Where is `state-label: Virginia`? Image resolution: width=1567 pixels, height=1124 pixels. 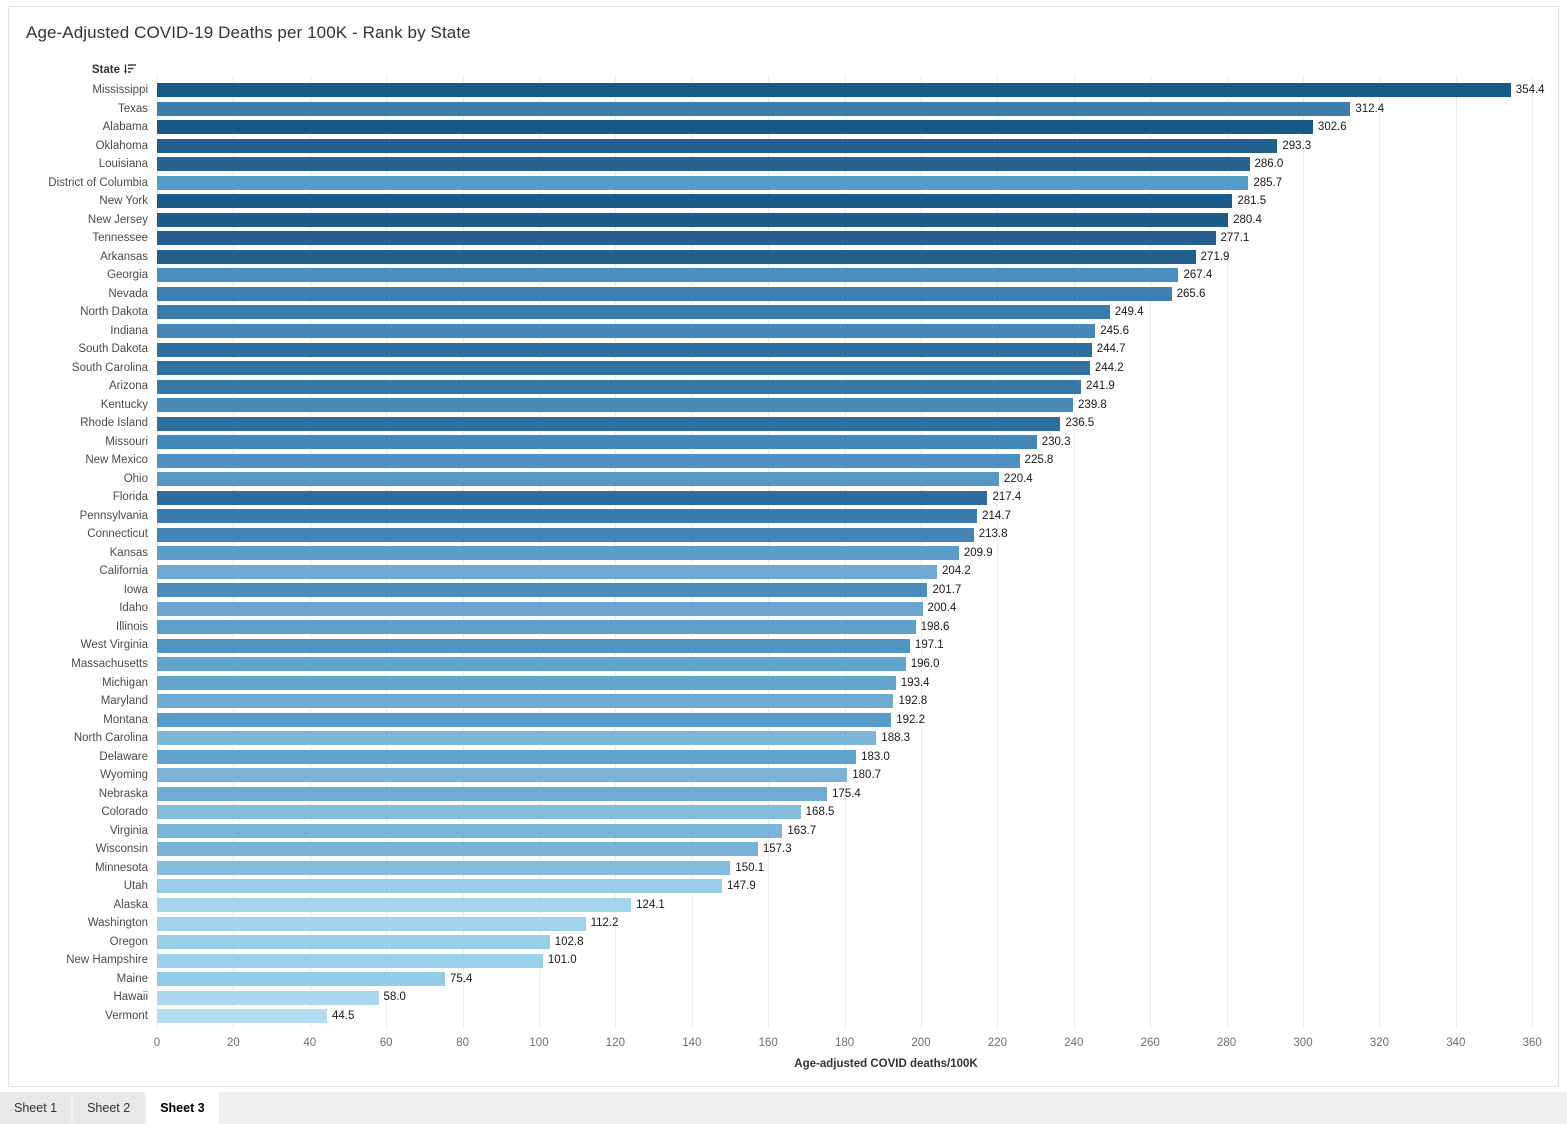
state-label: Virginia is located at coordinates (128, 830).